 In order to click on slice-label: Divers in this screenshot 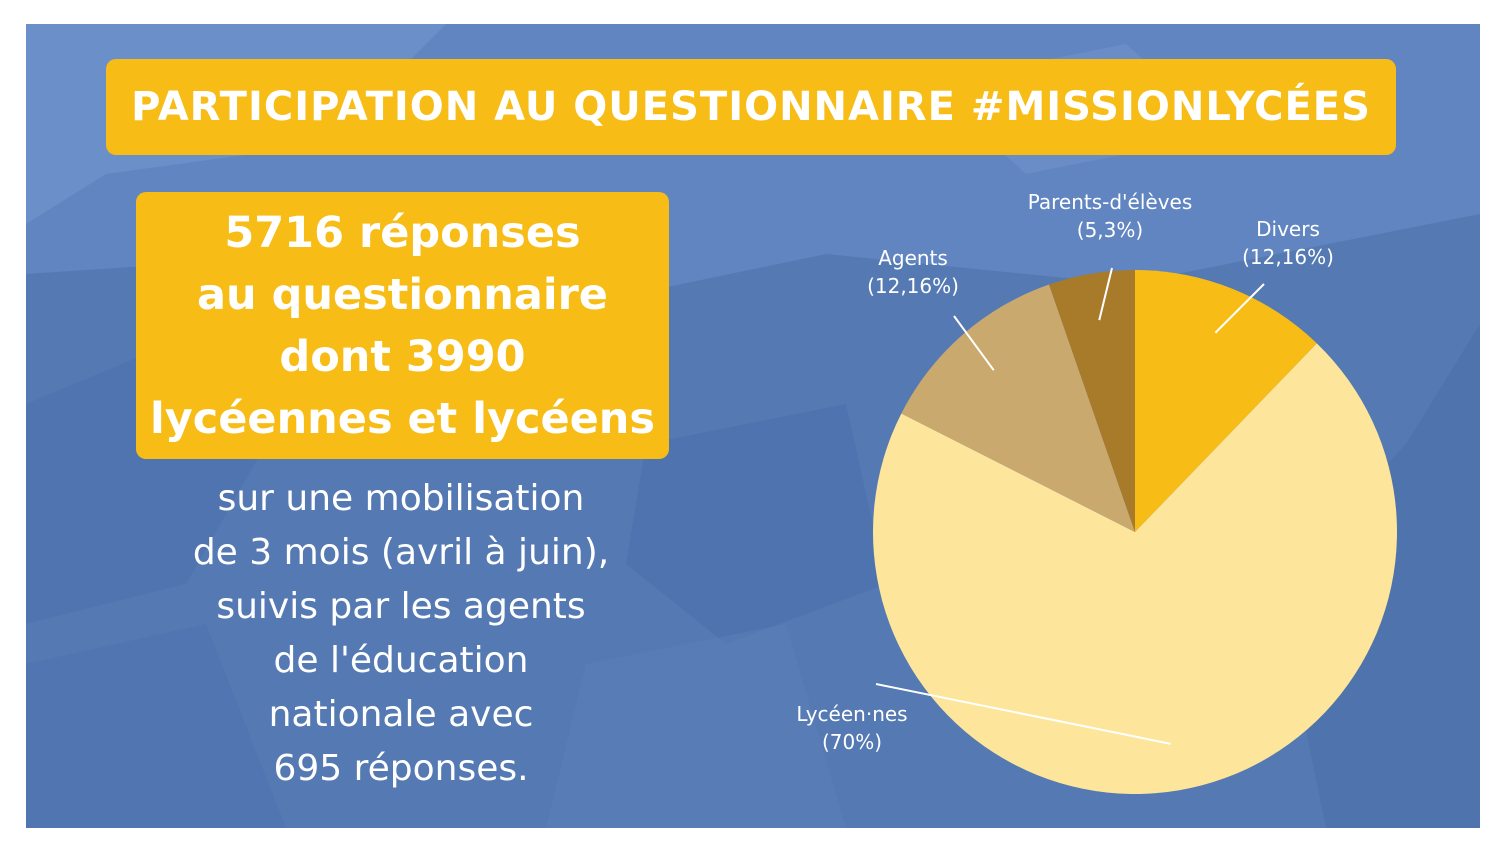, I will do `click(1288, 229)`.